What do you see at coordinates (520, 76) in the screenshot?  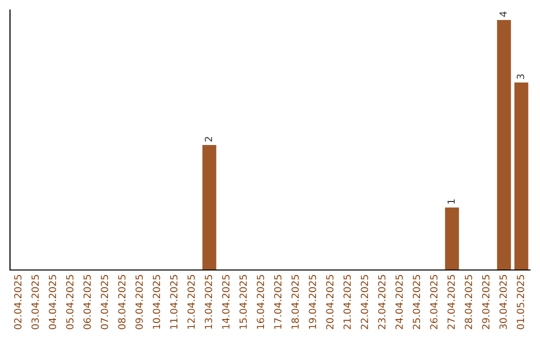 I see `data-label: 3` at bounding box center [520, 76].